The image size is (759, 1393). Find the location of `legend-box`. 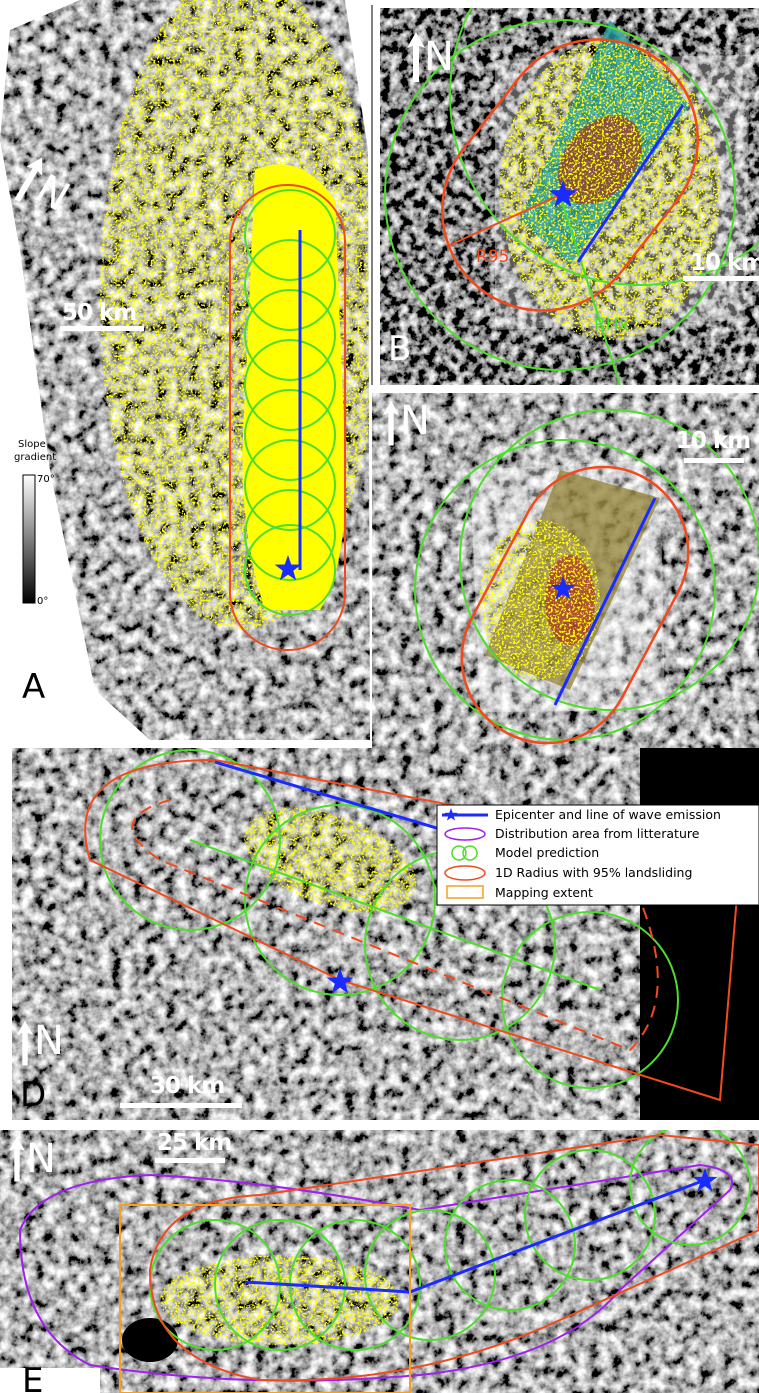

legend-box is located at coordinates (597, 855).